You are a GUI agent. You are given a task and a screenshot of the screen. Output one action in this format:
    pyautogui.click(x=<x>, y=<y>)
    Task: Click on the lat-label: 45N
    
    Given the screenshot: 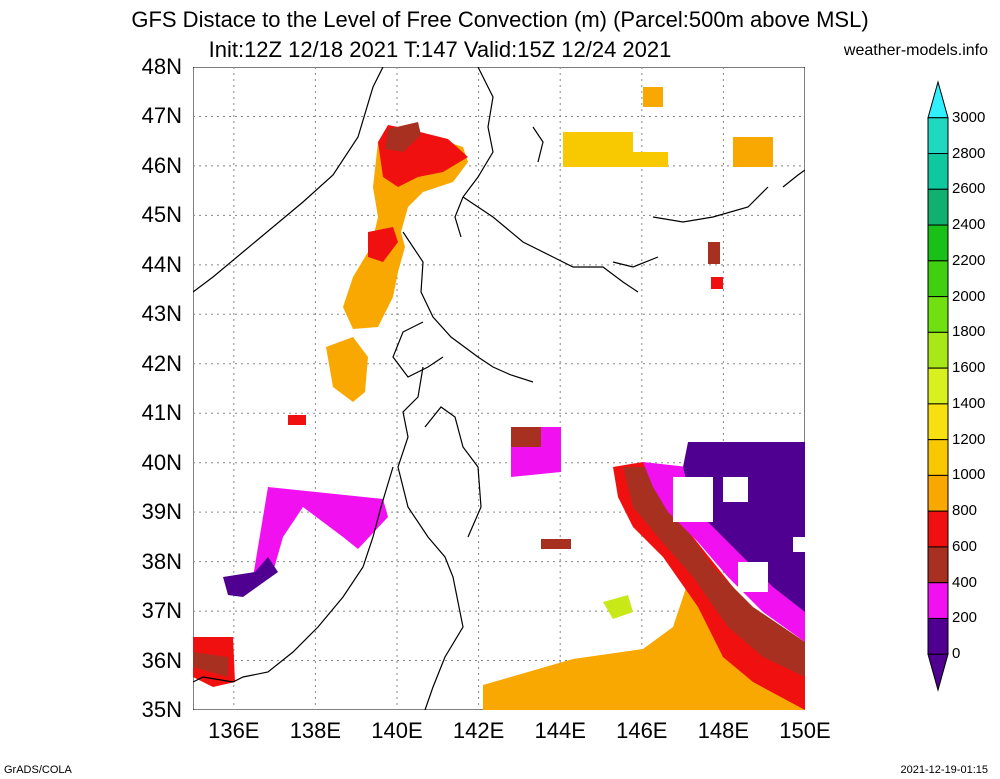 What is the action you would take?
    pyautogui.click(x=161, y=215)
    